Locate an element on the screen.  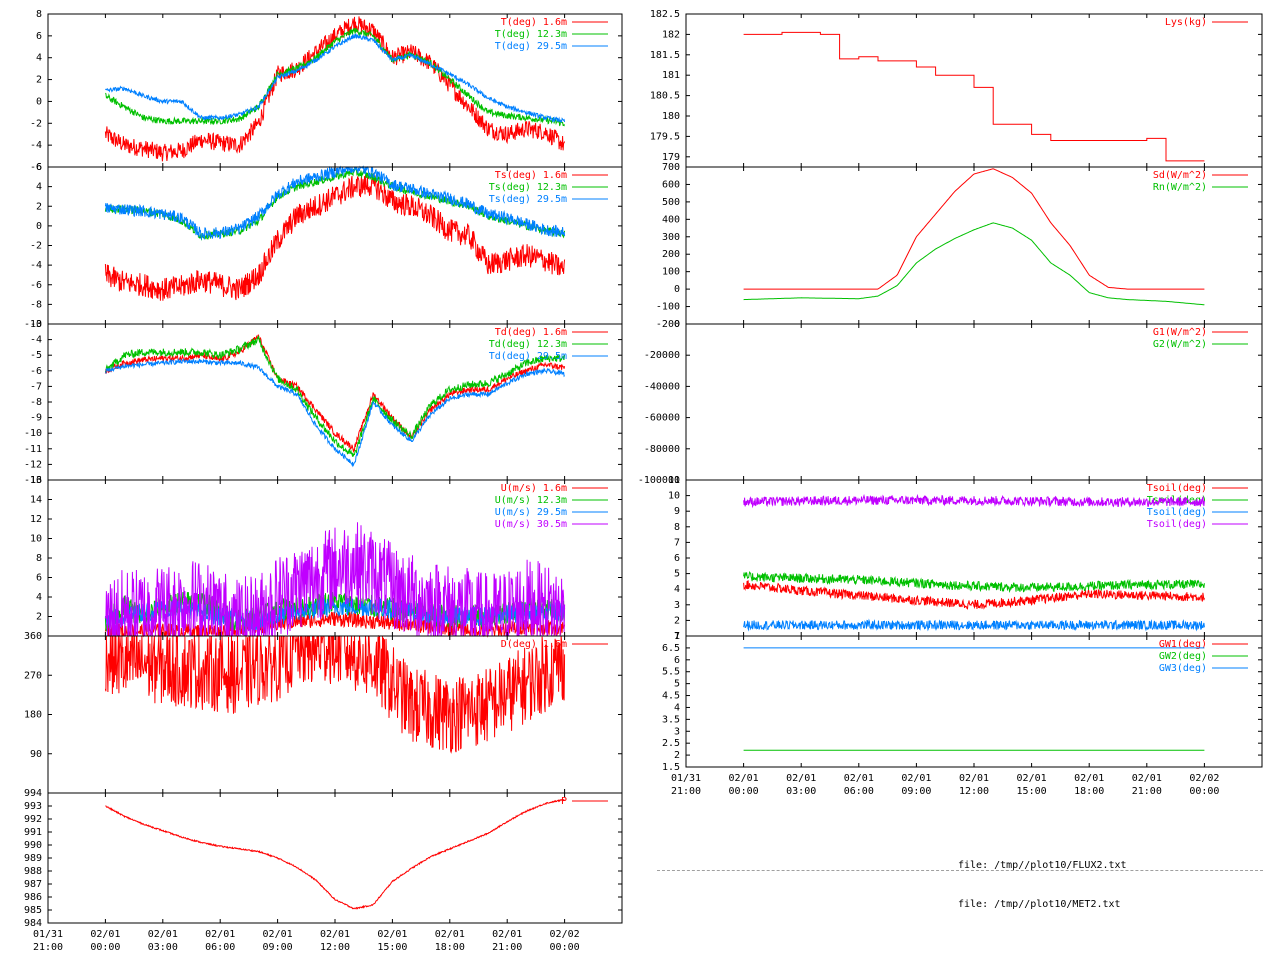
y-tick-label-pressure: 984 is located at coordinates (33, 923).